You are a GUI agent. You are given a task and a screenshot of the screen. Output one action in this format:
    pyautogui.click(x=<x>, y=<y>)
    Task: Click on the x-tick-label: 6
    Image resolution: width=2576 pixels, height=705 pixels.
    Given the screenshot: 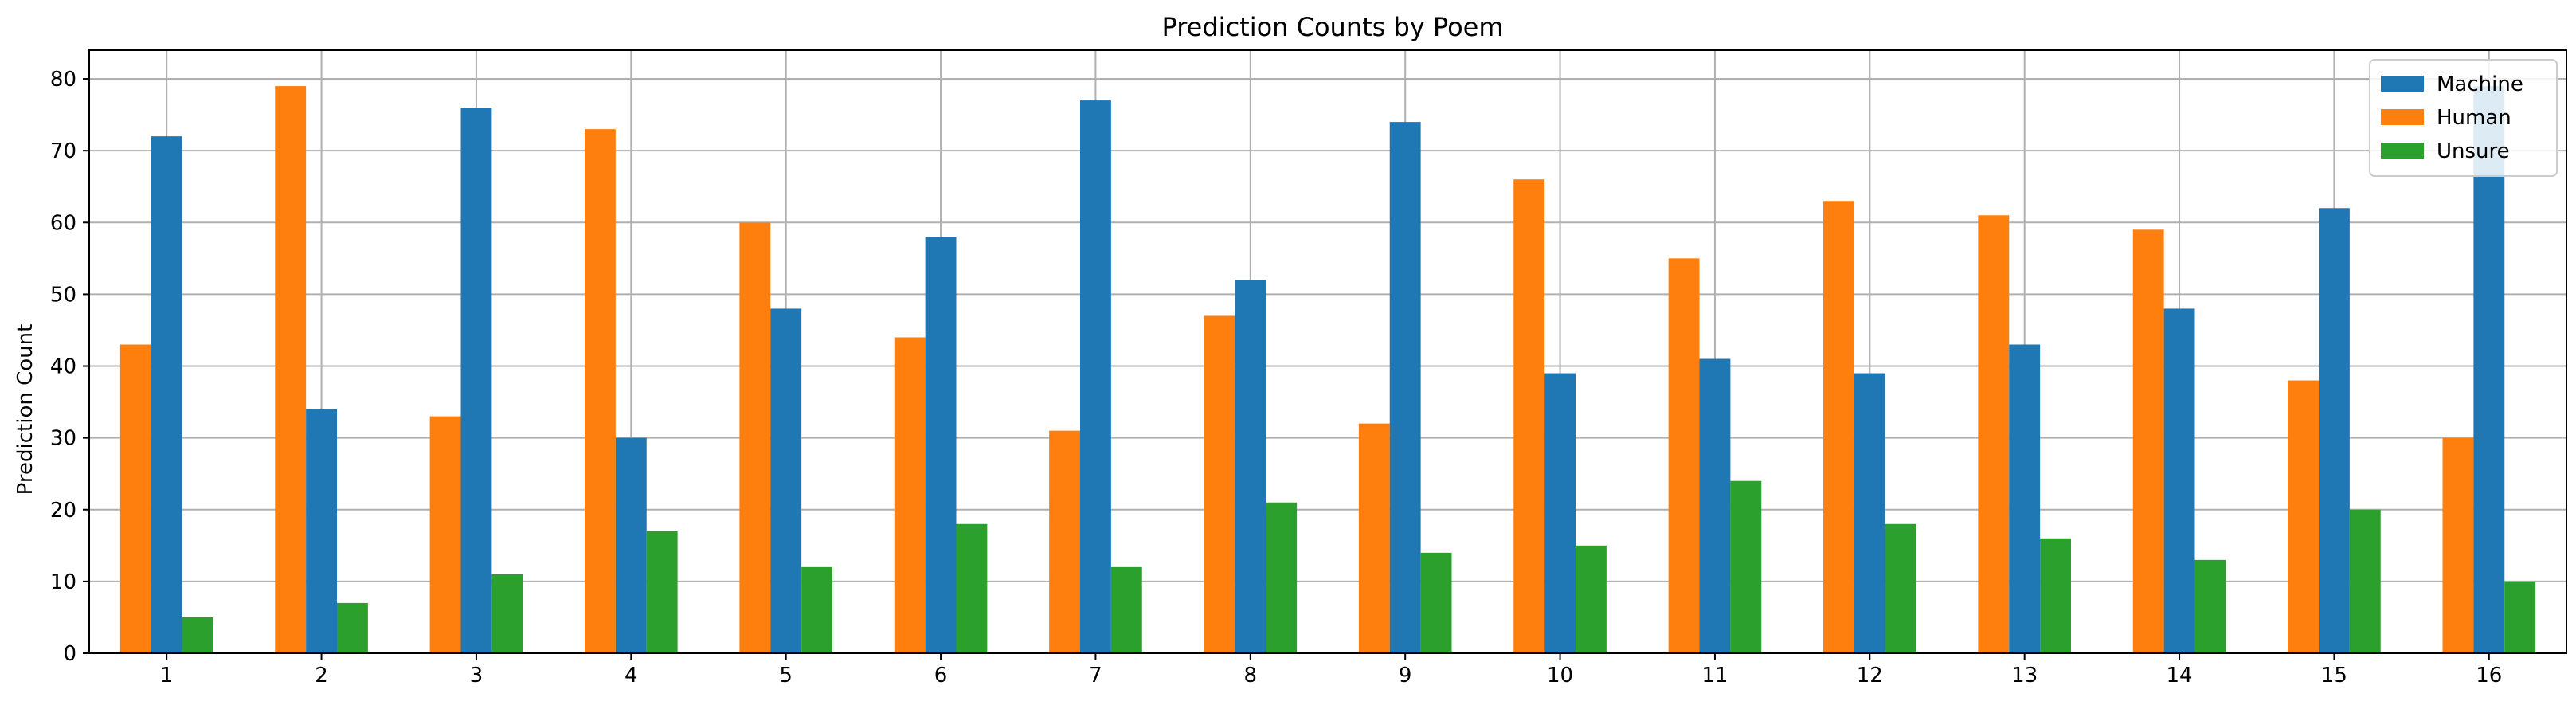 What is the action you would take?
    pyautogui.click(x=941, y=675)
    